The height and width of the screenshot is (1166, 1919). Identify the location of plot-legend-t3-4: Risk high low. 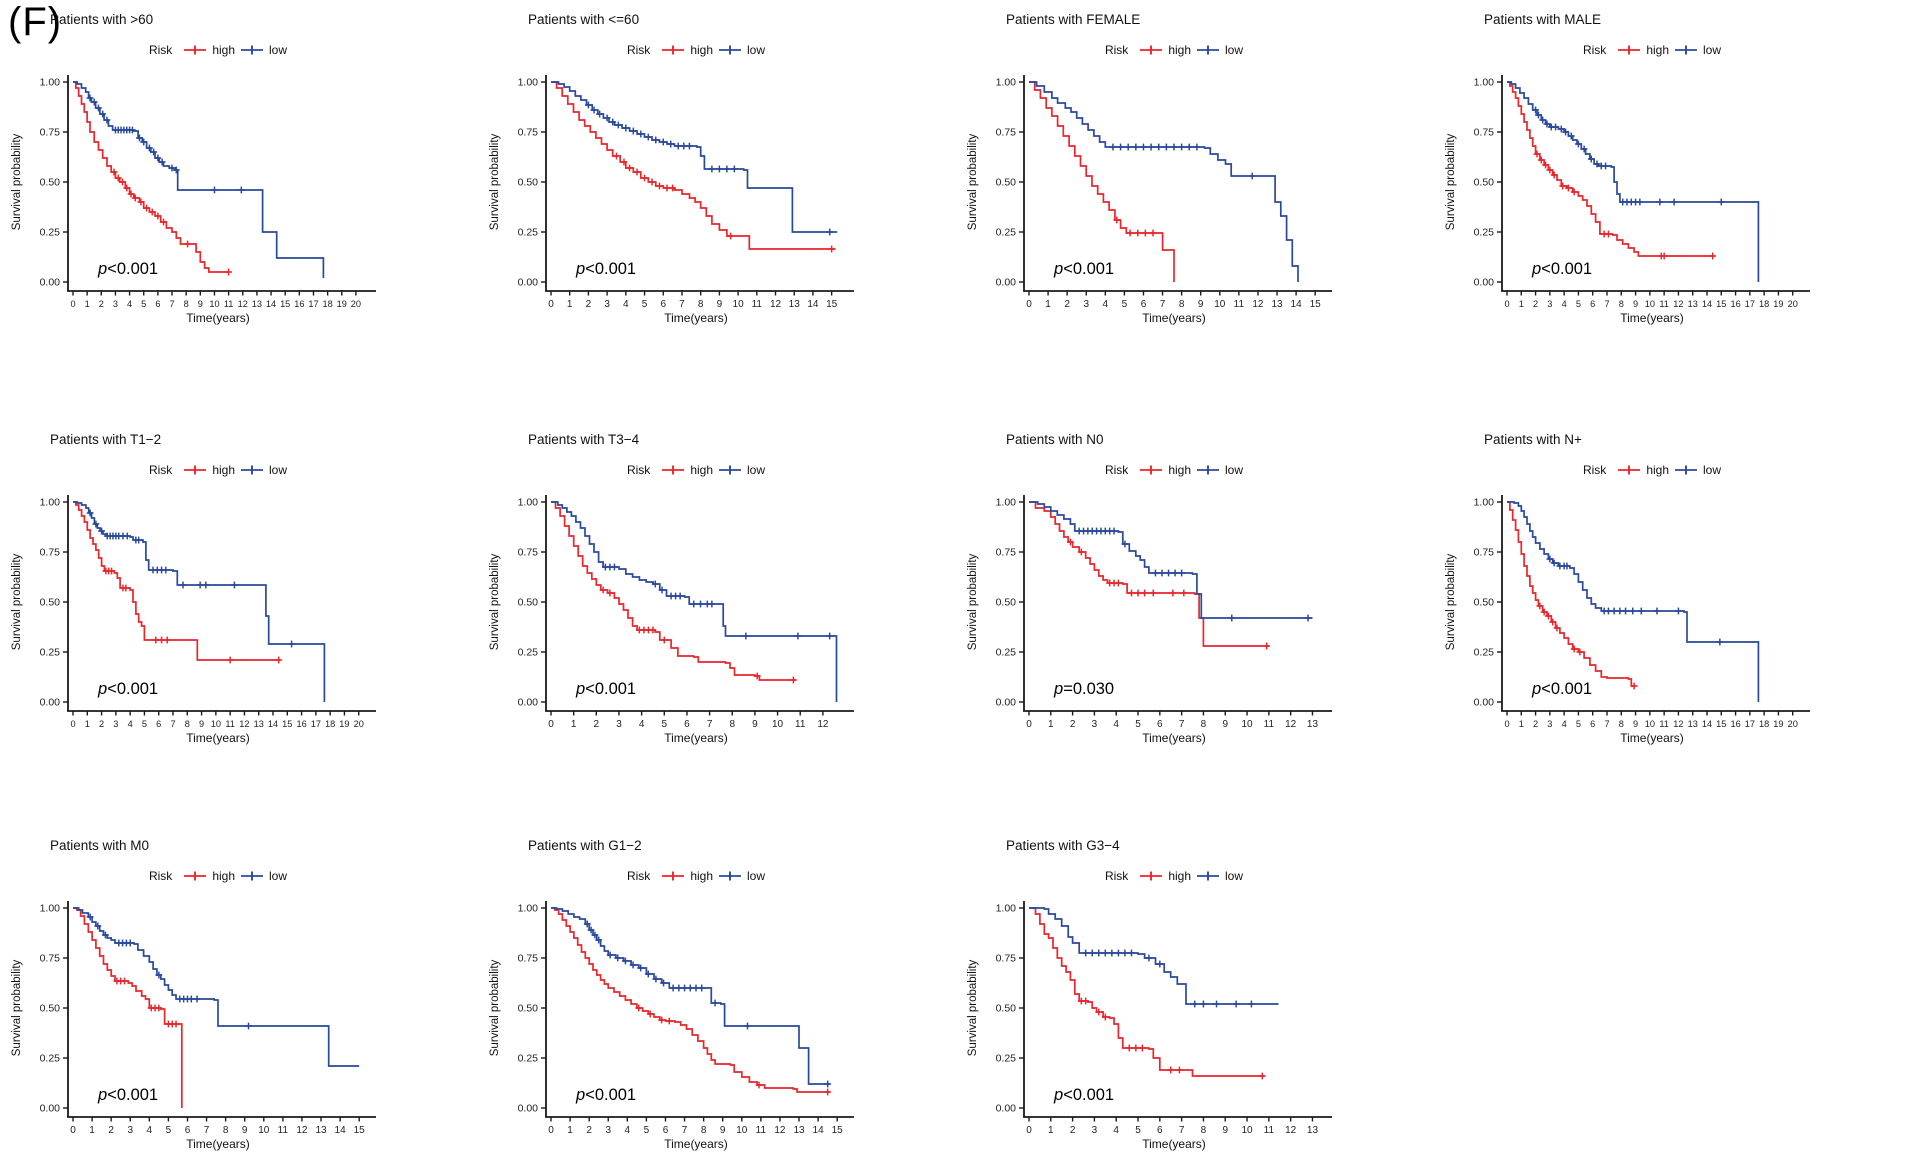
(696, 470).